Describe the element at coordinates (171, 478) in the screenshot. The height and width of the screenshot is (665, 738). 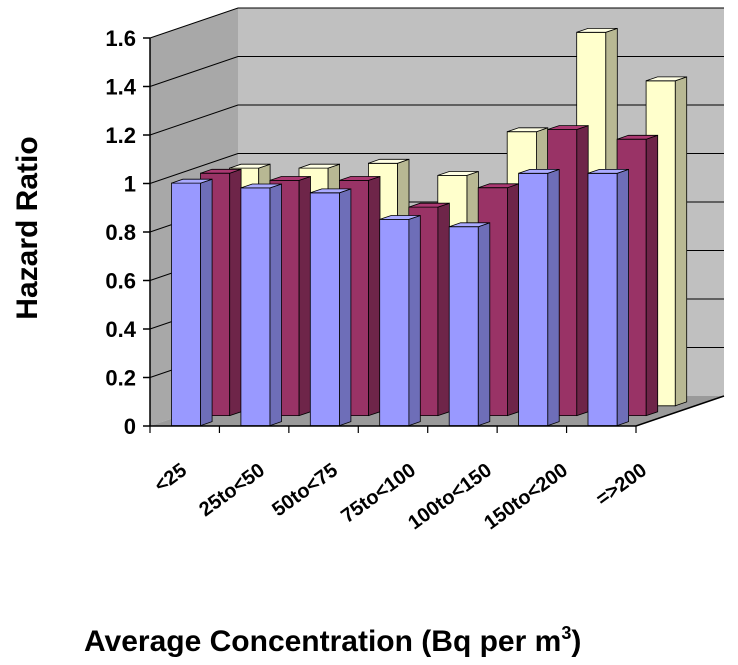
I see `category-label: <25` at that location.